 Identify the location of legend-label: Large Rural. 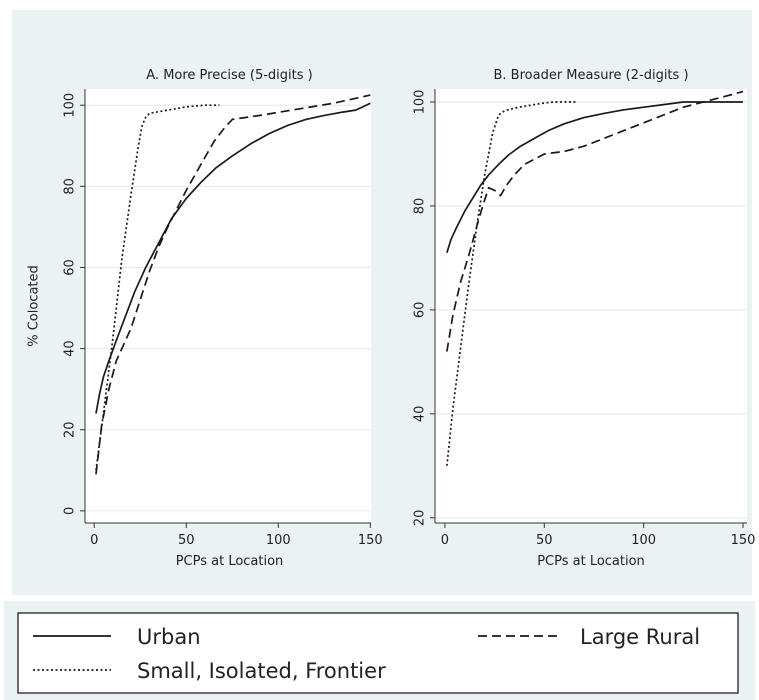
(640, 637).